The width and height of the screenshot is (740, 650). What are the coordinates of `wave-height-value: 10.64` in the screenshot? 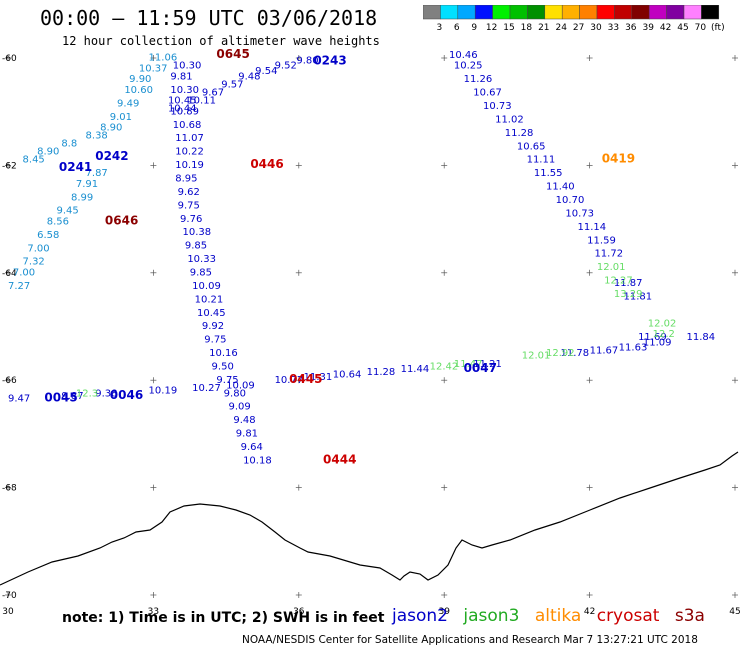 It's located at (347, 375).